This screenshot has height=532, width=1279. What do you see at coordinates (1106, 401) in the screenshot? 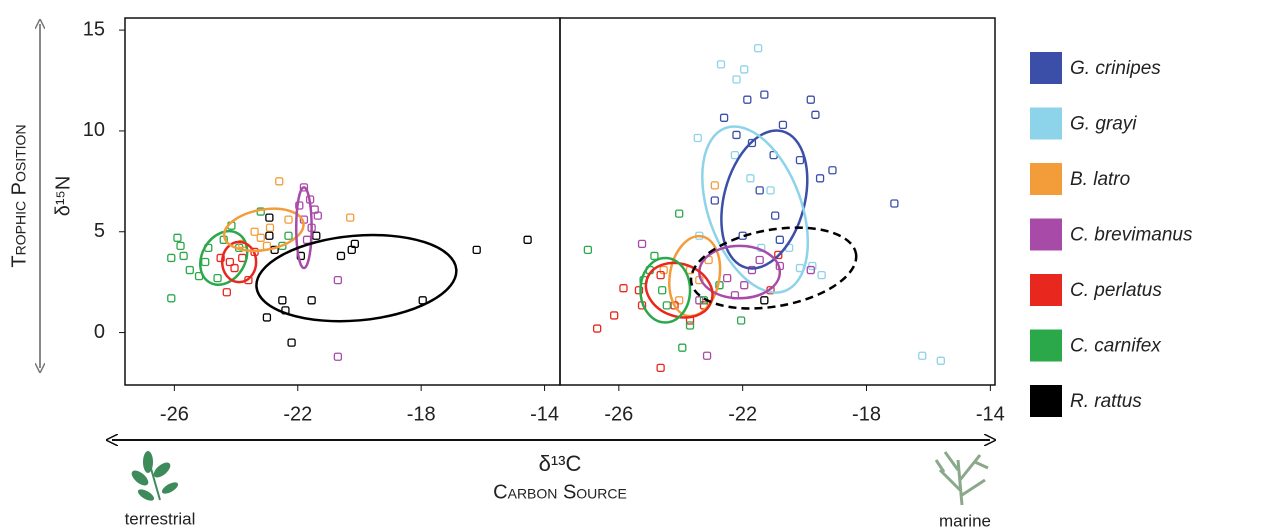
I see `legend-label: R. rattus` at bounding box center [1106, 401].